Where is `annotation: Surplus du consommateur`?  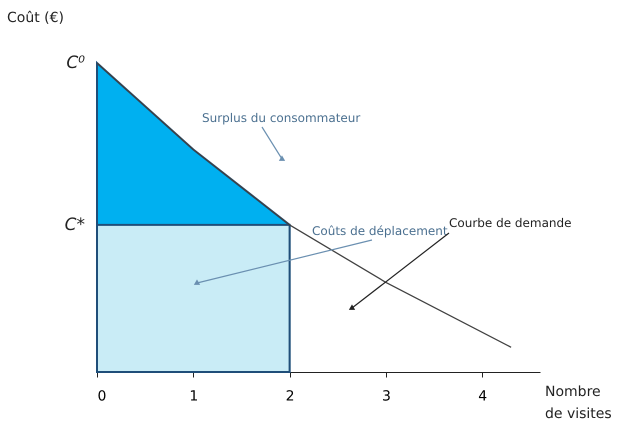
annotation: Surplus du consommateur is located at coordinates (281, 118).